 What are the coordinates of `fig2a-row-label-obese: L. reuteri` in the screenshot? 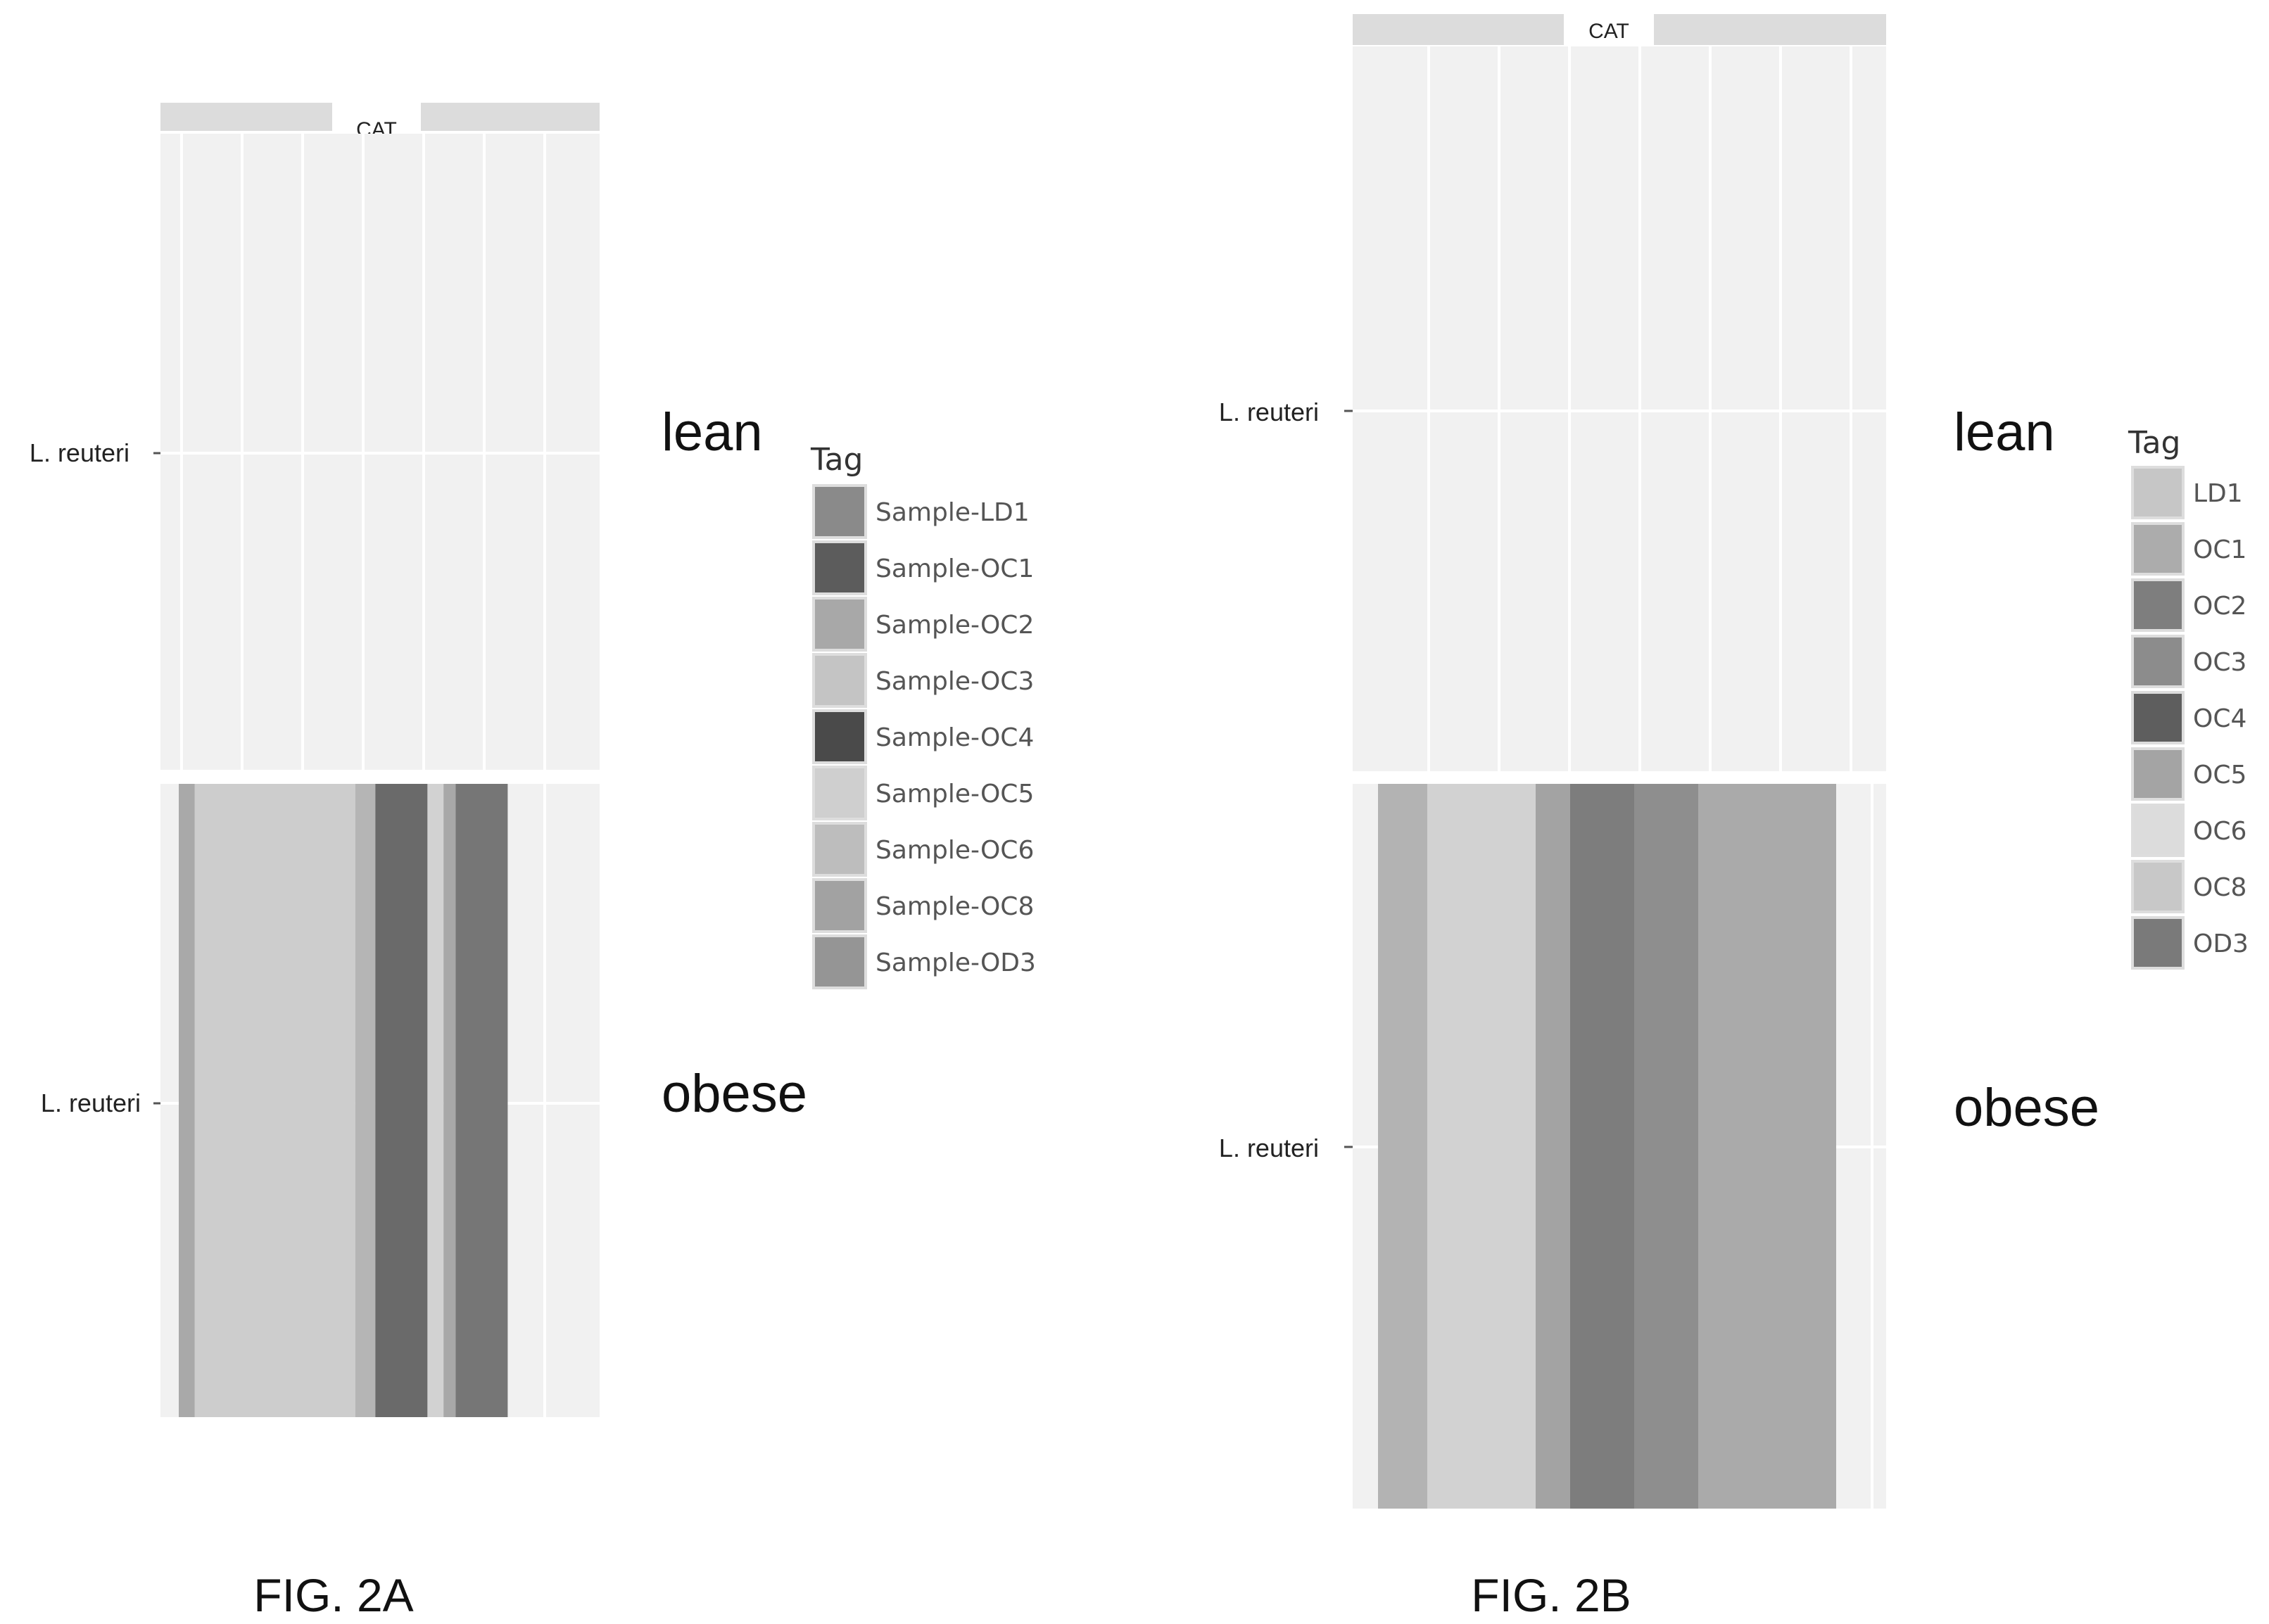 It's located at (91, 1103).